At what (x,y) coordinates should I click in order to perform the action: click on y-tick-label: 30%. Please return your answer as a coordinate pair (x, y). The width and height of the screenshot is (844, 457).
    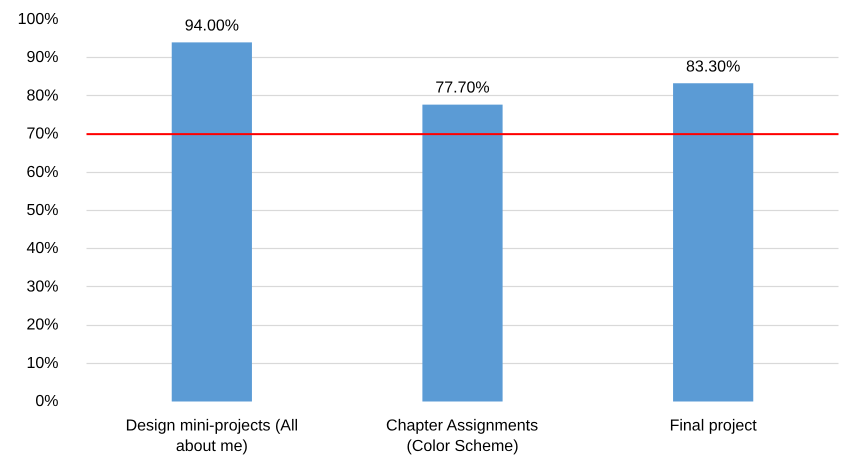
    Looking at the image, I should click on (42, 287).